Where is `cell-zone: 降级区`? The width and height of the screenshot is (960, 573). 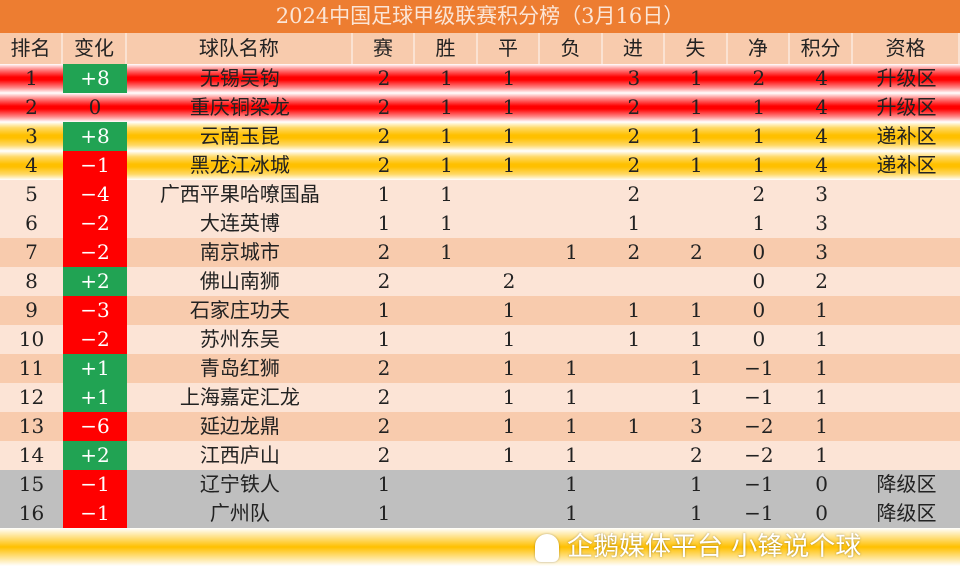
cell-zone: 降级区 is located at coordinates (906, 513).